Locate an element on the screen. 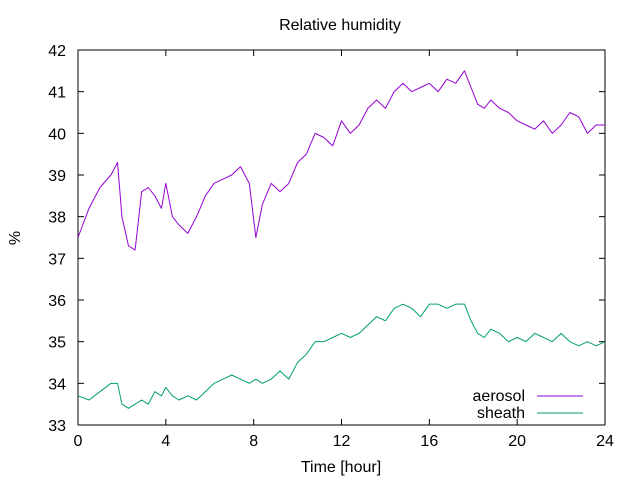 The width and height of the screenshot is (640, 480). legend-label-sheath: sheath is located at coordinates (501, 413).